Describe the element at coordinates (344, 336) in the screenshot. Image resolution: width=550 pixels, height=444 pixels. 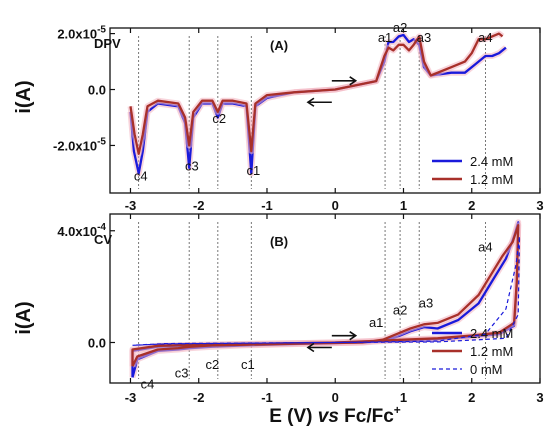
I see `panel-b-forward-arrow` at that location.